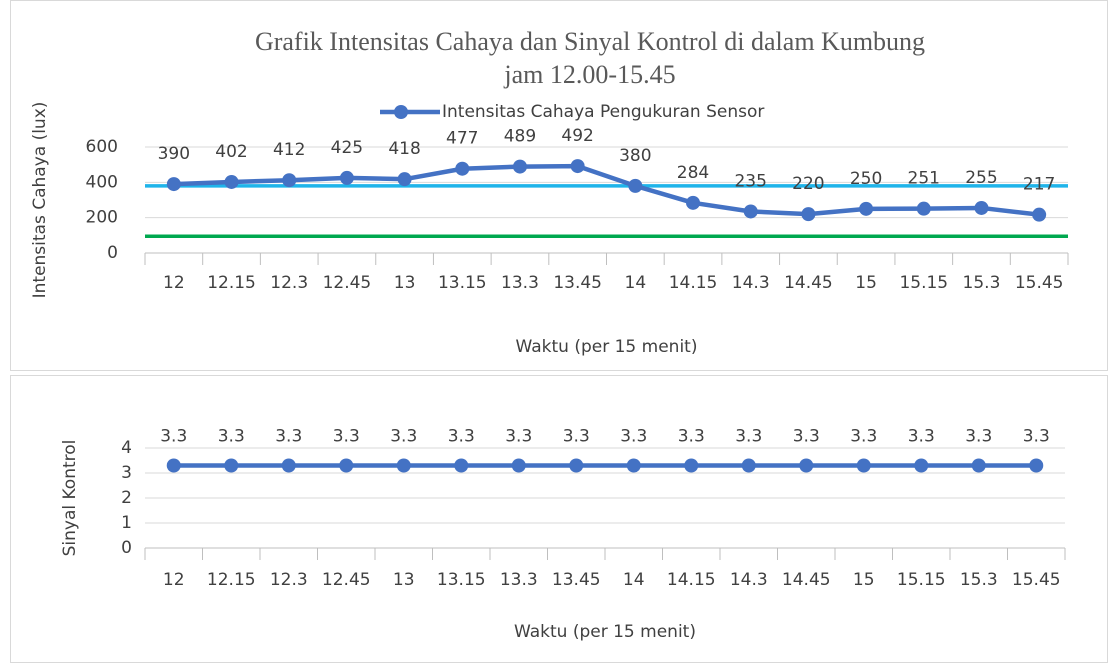  What do you see at coordinates (289, 150) in the screenshot?
I see `data-label: 412` at bounding box center [289, 150].